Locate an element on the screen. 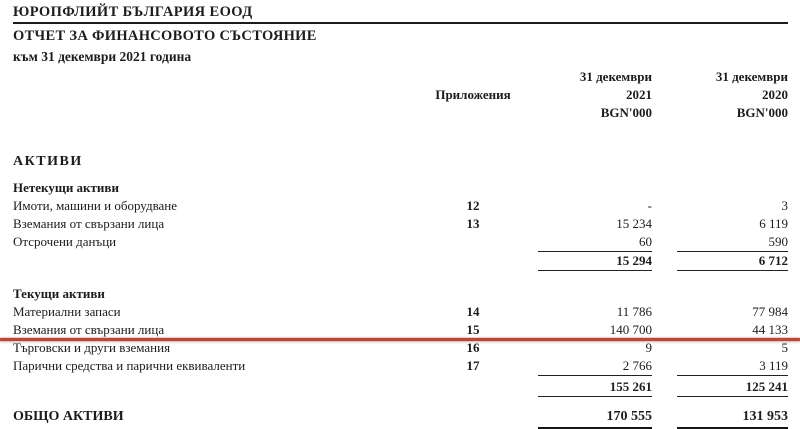 The image size is (800, 429). assets-section-title: АКТИВИ is located at coordinates (48, 161).